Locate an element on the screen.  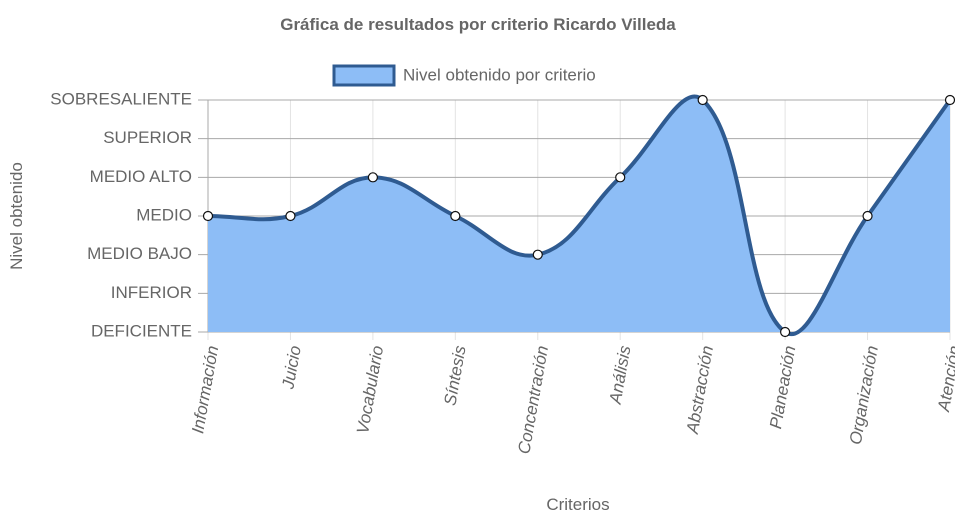
y-tick-label: SUPERIOR is located at coordinates (147, 137).